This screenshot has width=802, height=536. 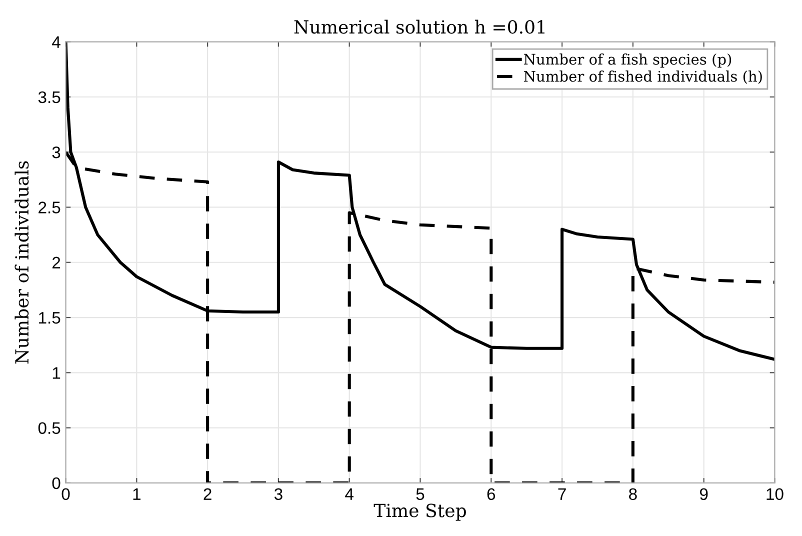 What do you see at coordinates (491, 494) in the screenshot?
I see `x-tick-label: 6` at bounding box center [491, 494].